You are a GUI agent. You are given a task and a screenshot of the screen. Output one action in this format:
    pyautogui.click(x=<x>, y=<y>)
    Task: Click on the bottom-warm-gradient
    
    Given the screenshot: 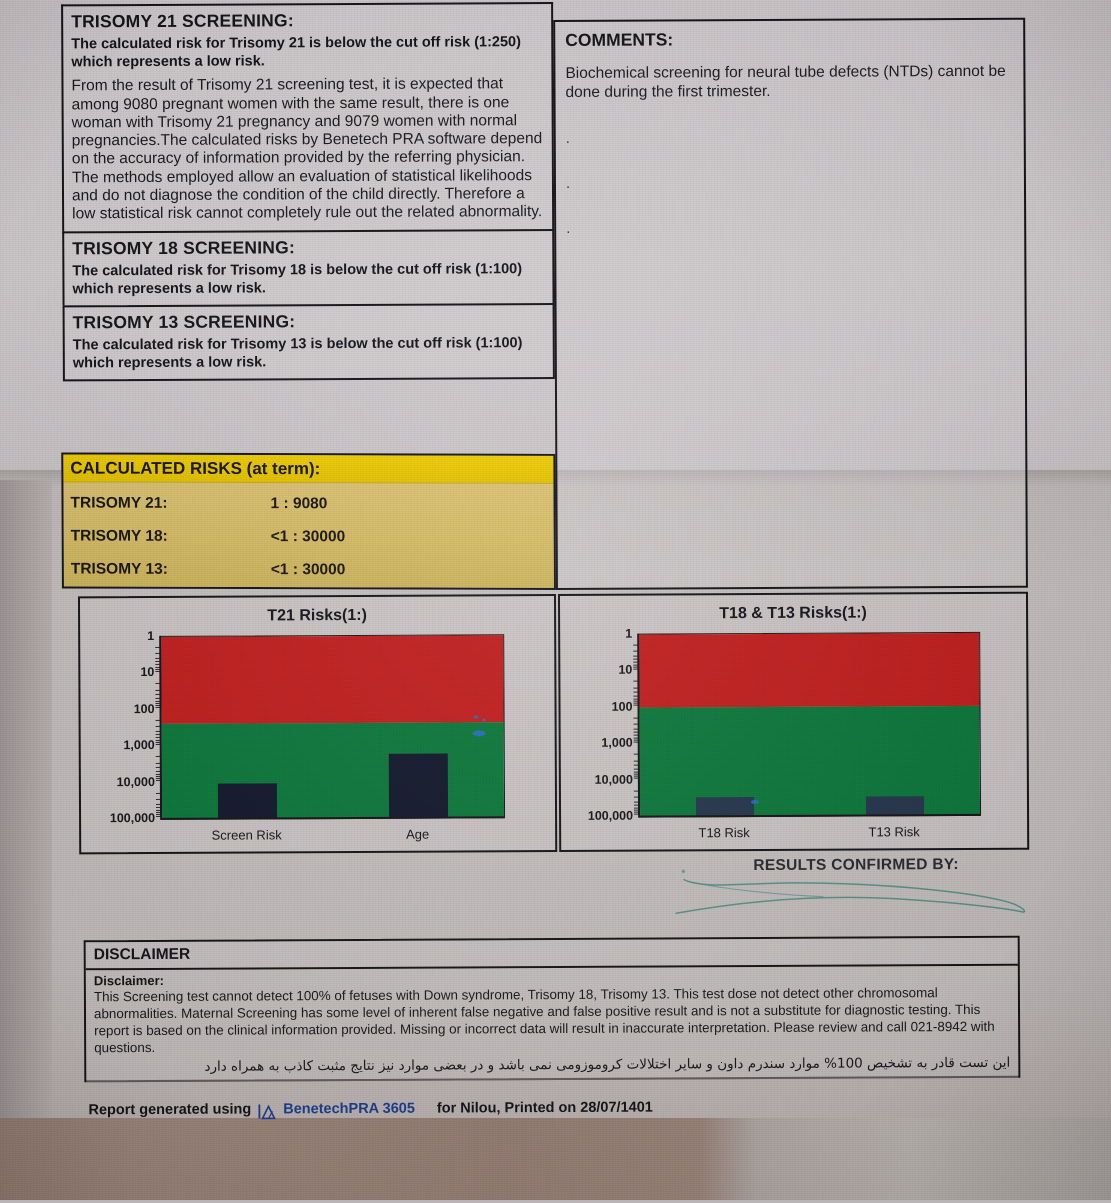 What is the action you would take?
    pyautogui.click(x=555, y=1159)
    